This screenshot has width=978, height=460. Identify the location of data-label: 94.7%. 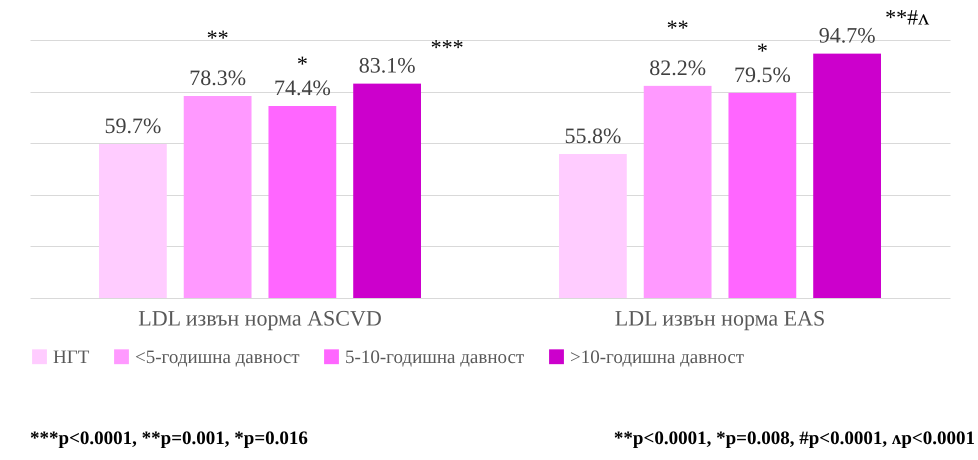
(847, 35).